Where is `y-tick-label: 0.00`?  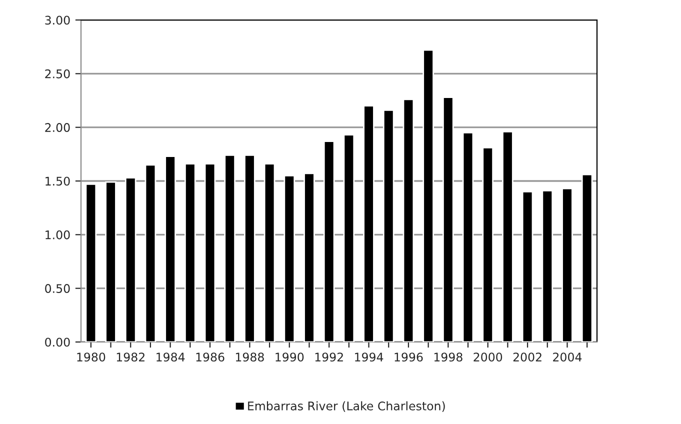
y-tick-label: 0.00 is located at coordinates (57, 342).